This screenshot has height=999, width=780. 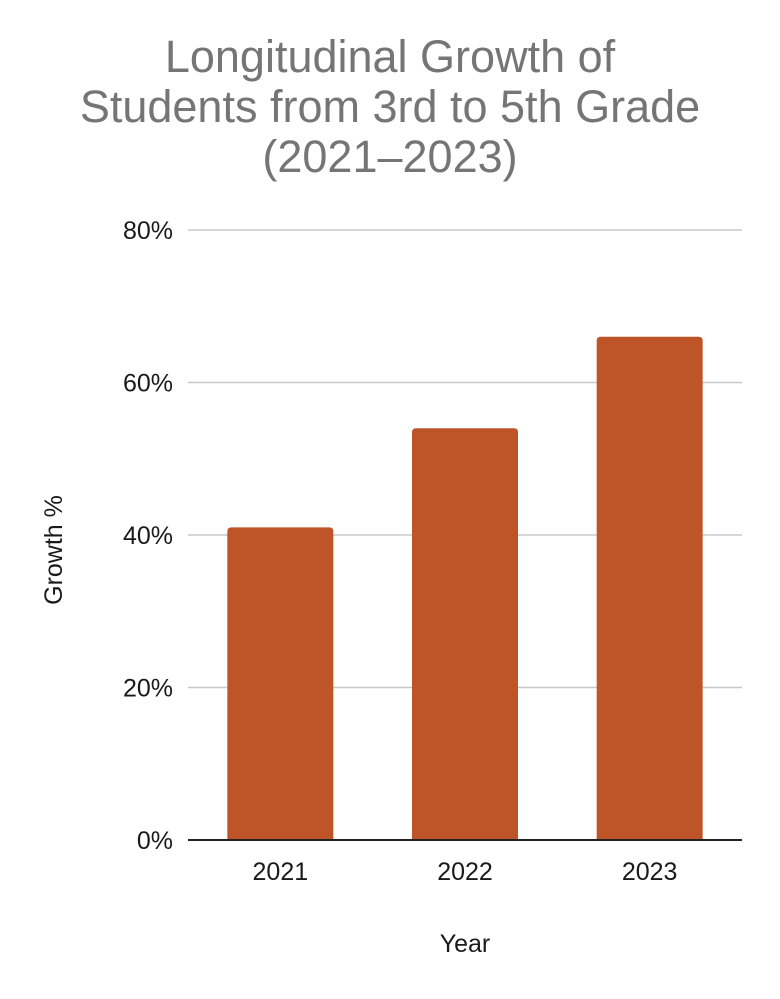 I want to click on bar-2022, so click(x=465, y=634).